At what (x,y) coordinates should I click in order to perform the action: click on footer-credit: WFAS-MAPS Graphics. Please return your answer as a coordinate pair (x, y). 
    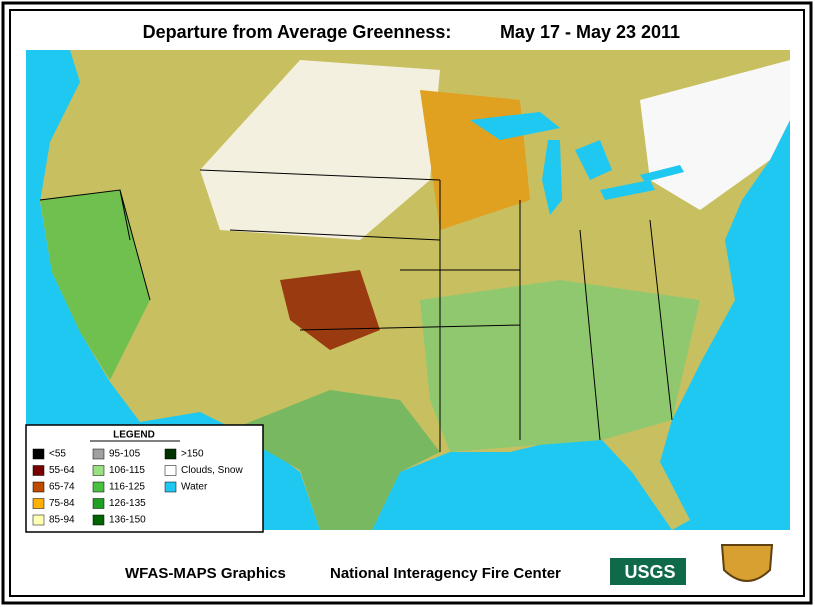
    Looking at the image, I should click on (205, 573).